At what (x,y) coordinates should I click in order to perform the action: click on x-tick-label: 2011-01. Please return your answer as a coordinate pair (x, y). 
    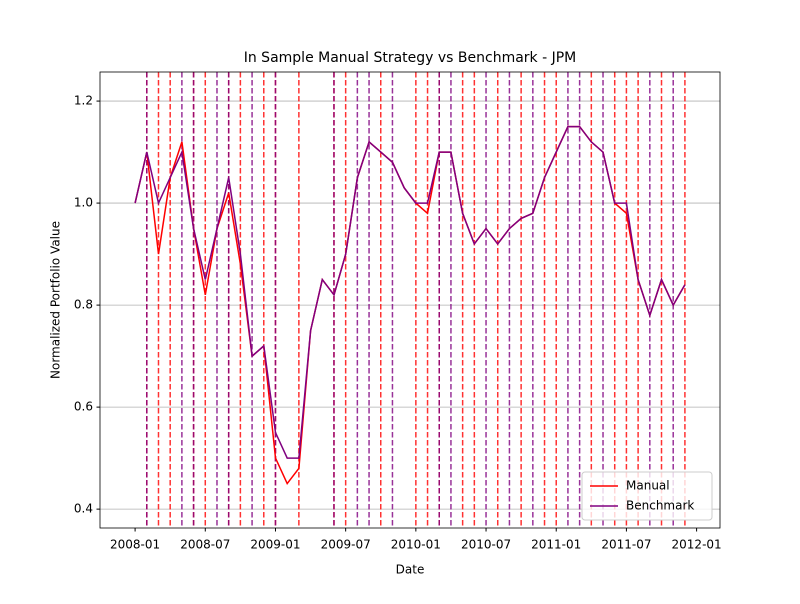
    Looking at the image, I should click on (556, 545).